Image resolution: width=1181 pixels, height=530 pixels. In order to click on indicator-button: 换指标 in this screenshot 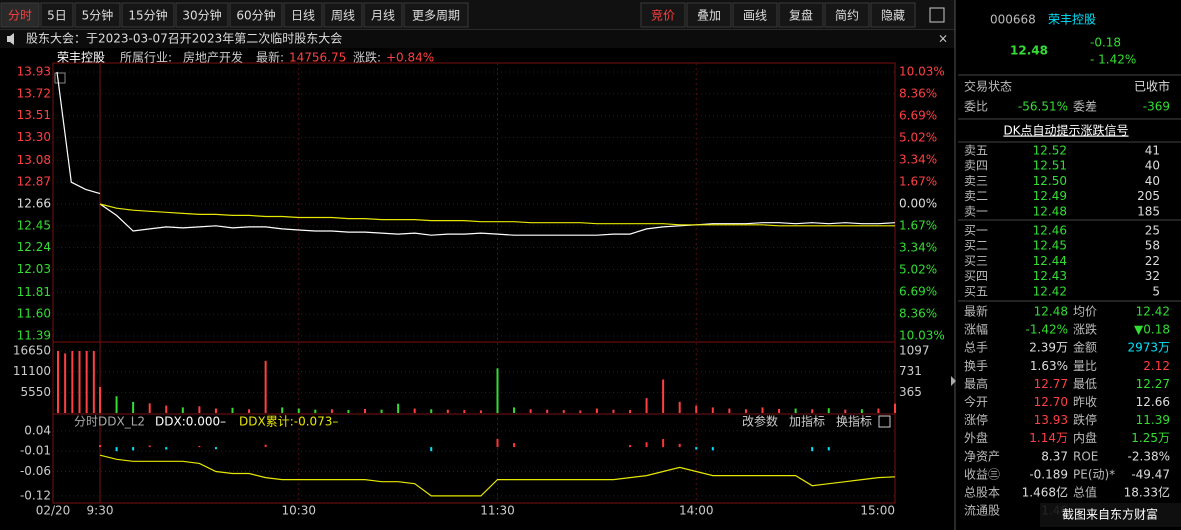, I will do `click(854, 421)`.